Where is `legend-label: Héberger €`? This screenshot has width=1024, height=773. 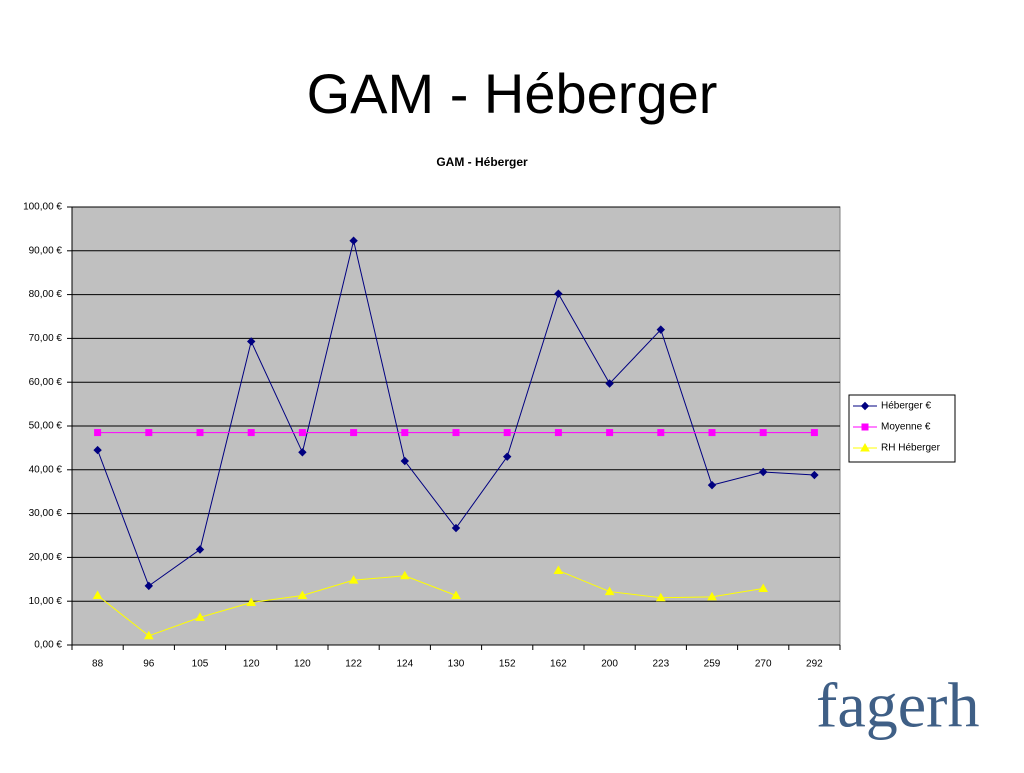
legend-label: Héberger € is located at coordinates (906, 406).